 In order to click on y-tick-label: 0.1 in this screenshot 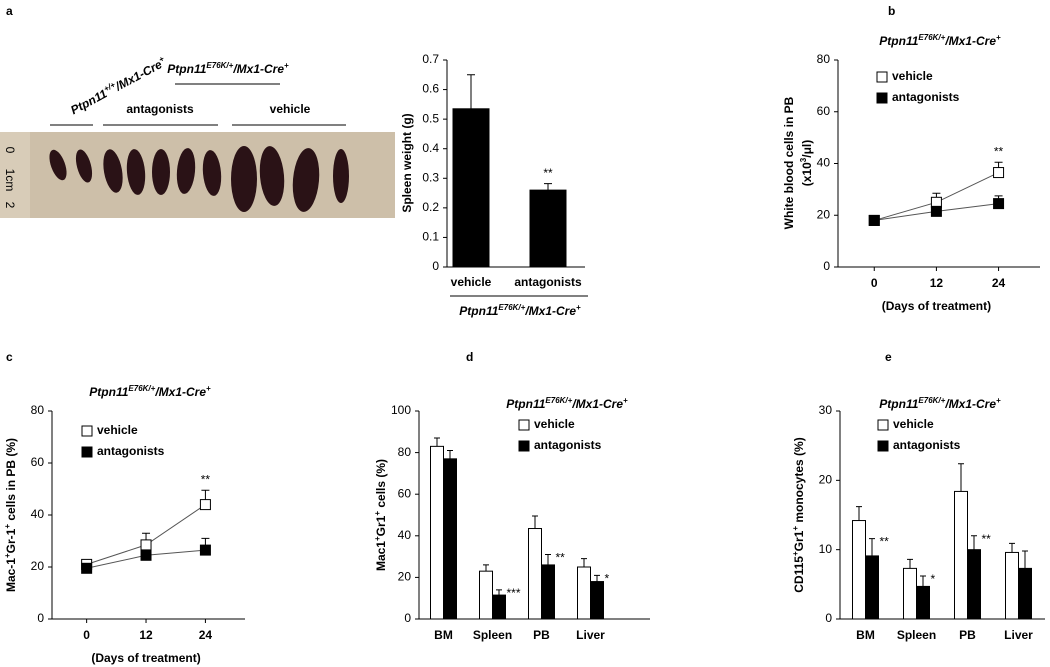, I will do `click(430, 237)`.